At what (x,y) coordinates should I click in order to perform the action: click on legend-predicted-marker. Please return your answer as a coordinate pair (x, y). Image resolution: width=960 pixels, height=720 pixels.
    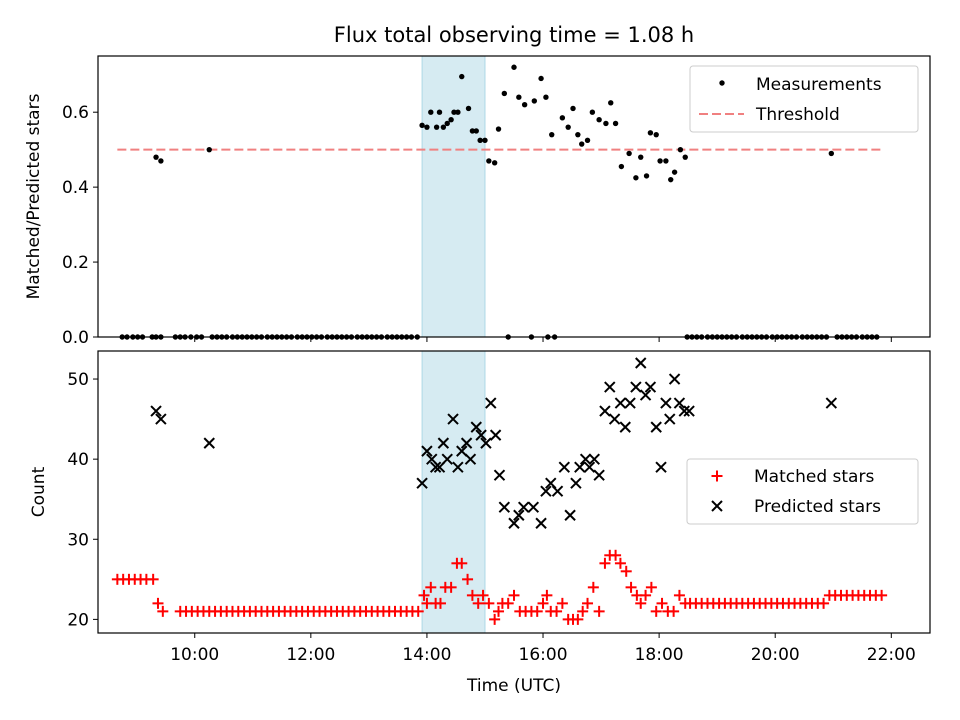
    Looking at the image, I should click on (717, 506).